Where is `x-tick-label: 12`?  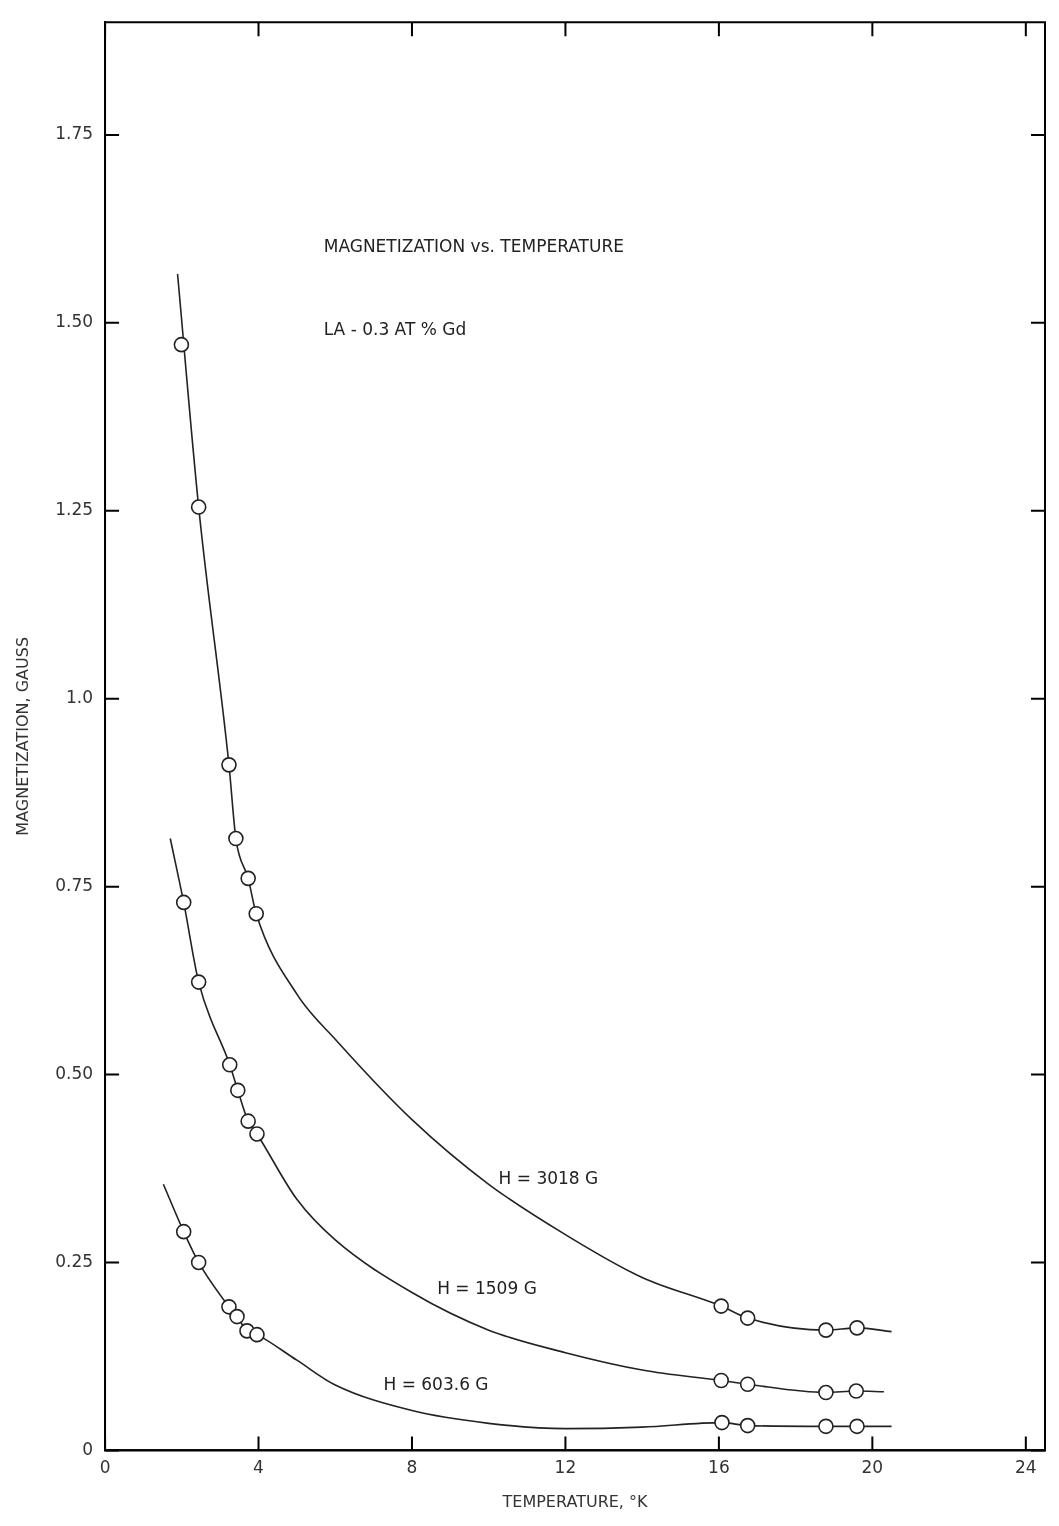 x-tick-label: 12 is located at coordinates (565, 1467).